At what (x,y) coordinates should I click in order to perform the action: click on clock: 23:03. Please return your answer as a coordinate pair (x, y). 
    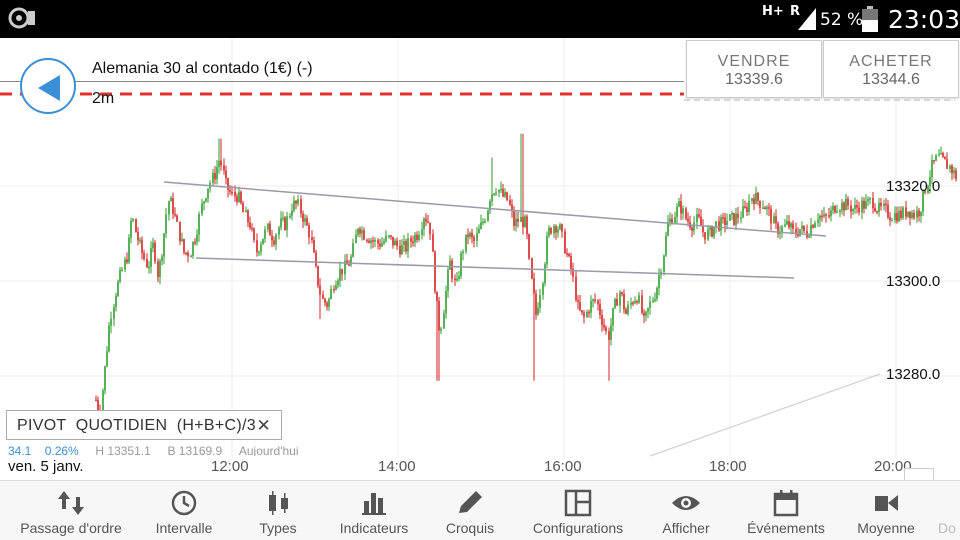
    Looking at the image, I should click on (924, 19).